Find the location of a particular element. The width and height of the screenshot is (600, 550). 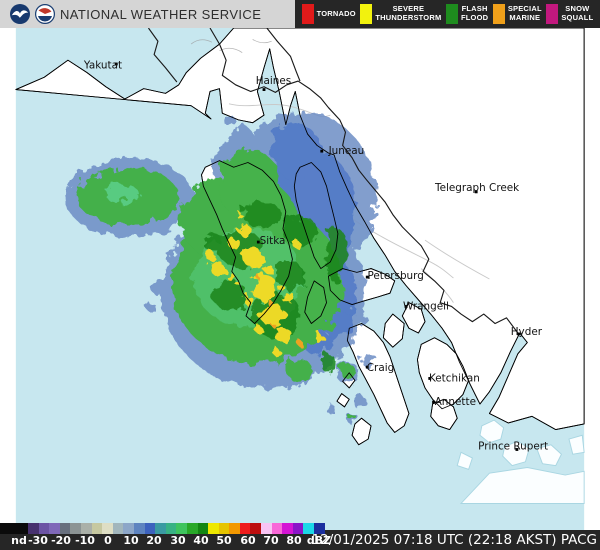

dbz-tick: 60 is located at coordinates (248, 540).